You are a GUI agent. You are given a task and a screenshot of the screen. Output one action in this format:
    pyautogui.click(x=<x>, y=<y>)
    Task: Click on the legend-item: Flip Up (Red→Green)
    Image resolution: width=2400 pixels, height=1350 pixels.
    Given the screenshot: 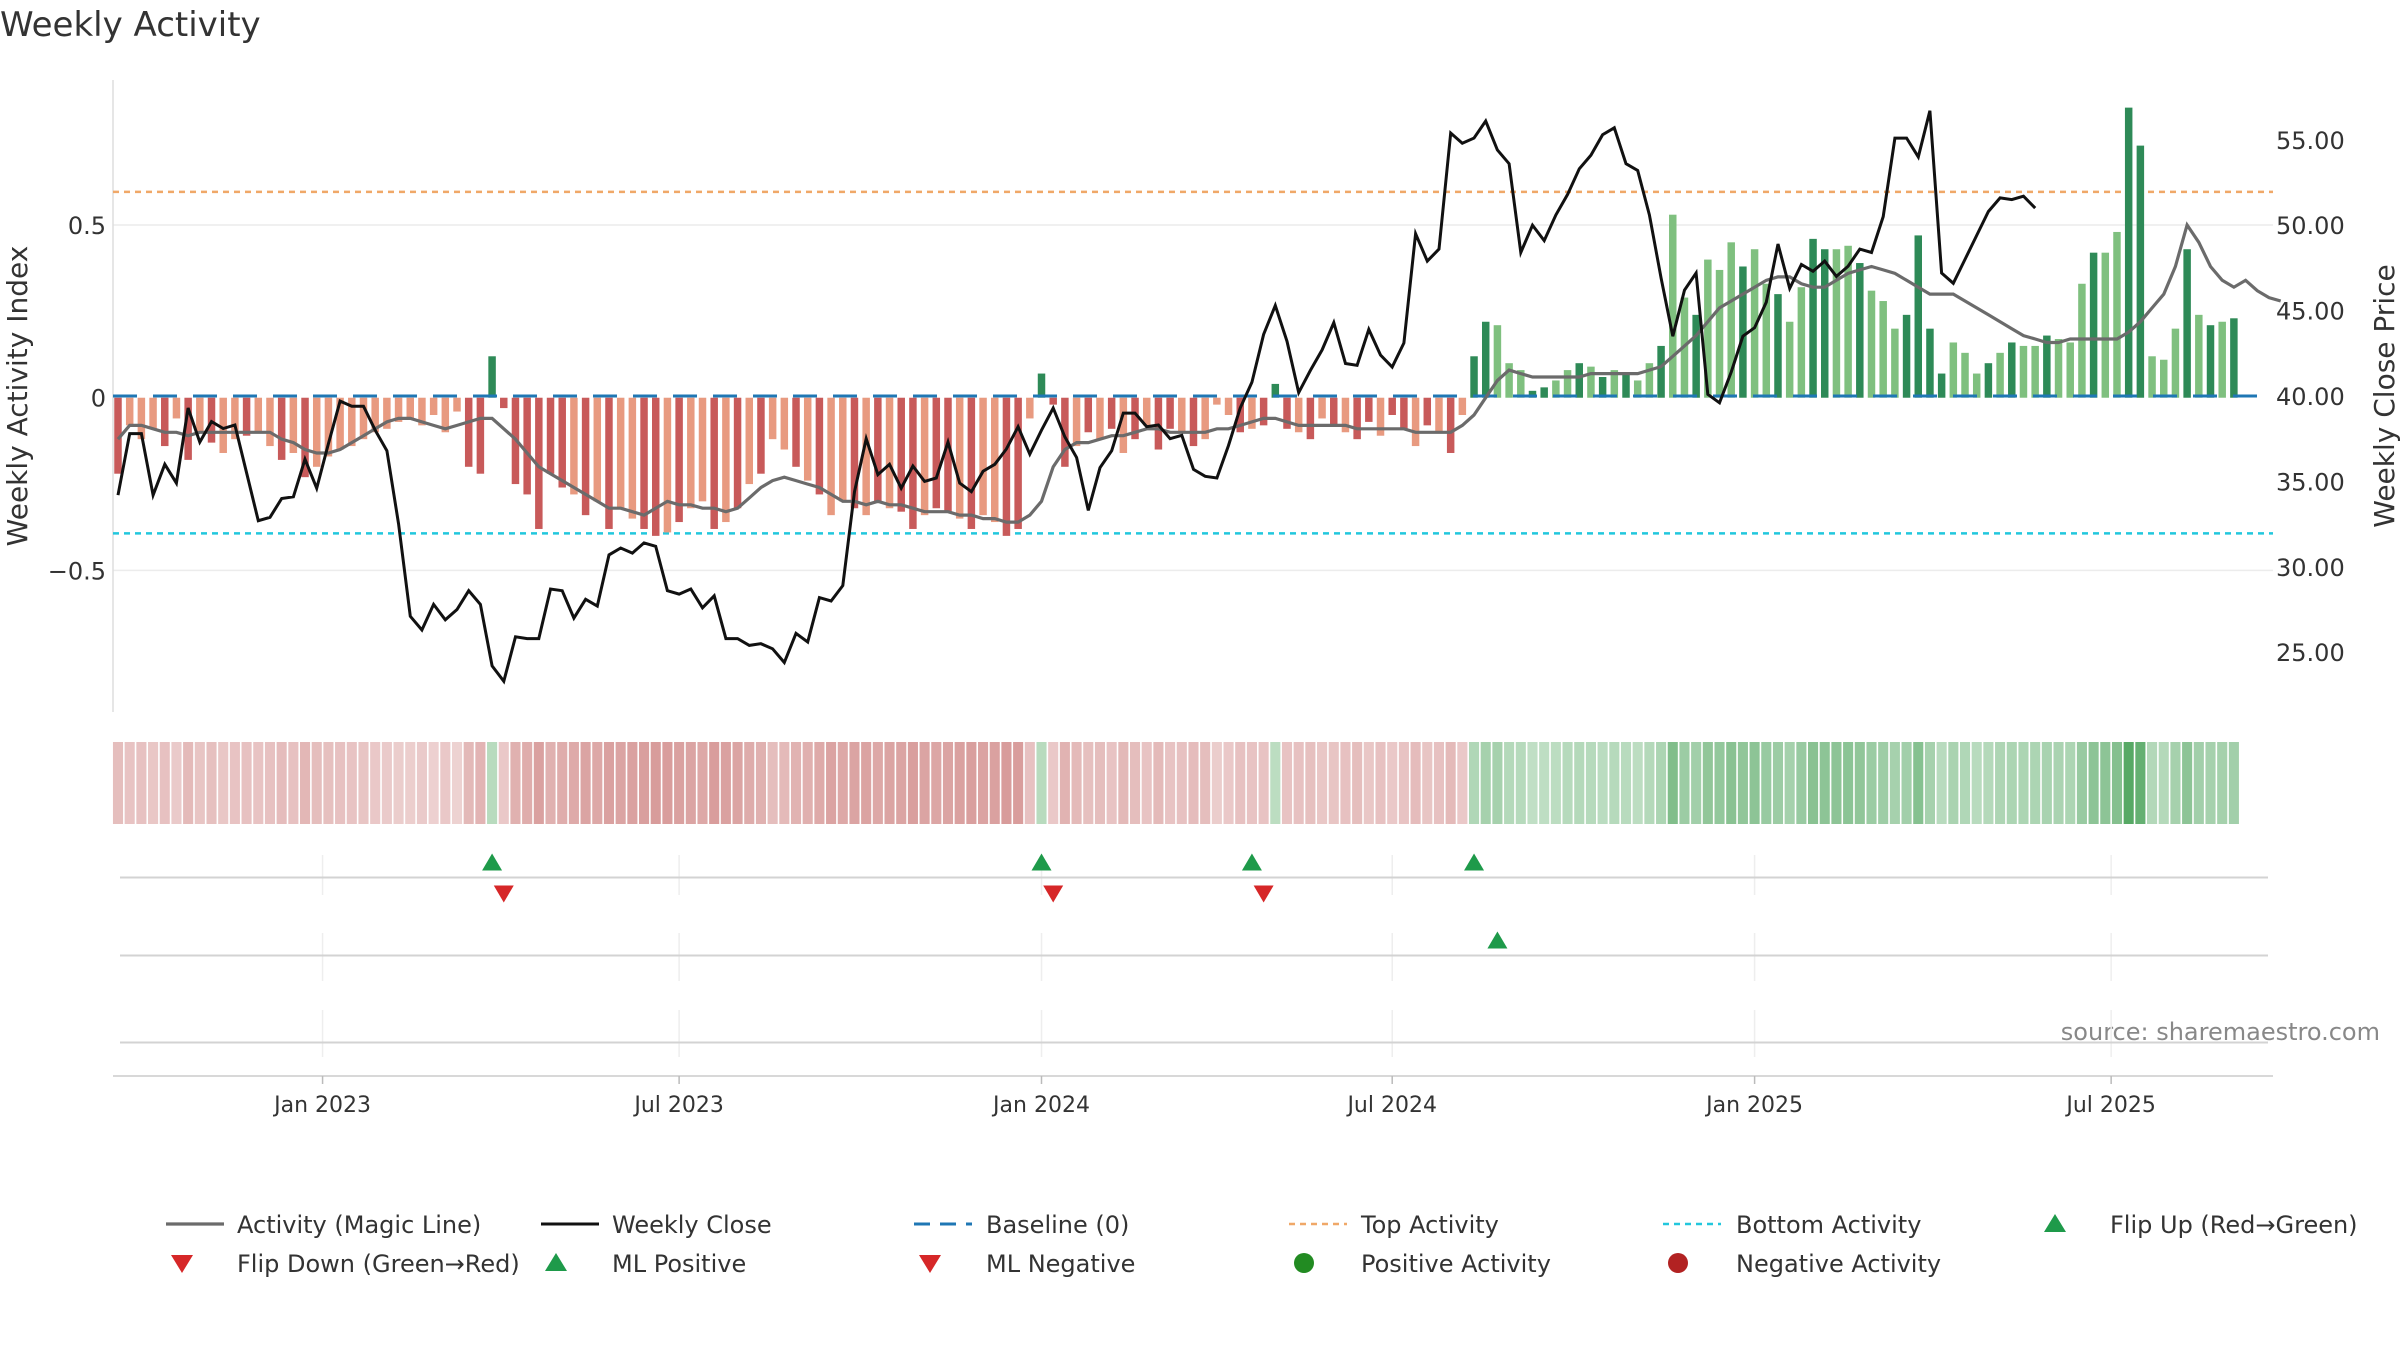 What is the action you would take?
    pyautogui.click(x=2201, y=1225)
    